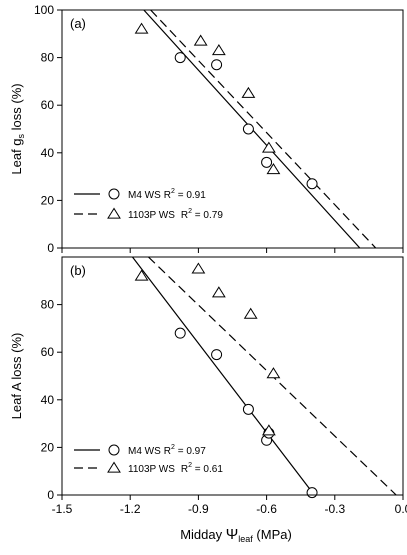 This screenshot has width=407, height=555. What do you see at coordinates (78, 23) in the screenshot?
I see `panel-label: (a)` at bounding box center [78, 23].